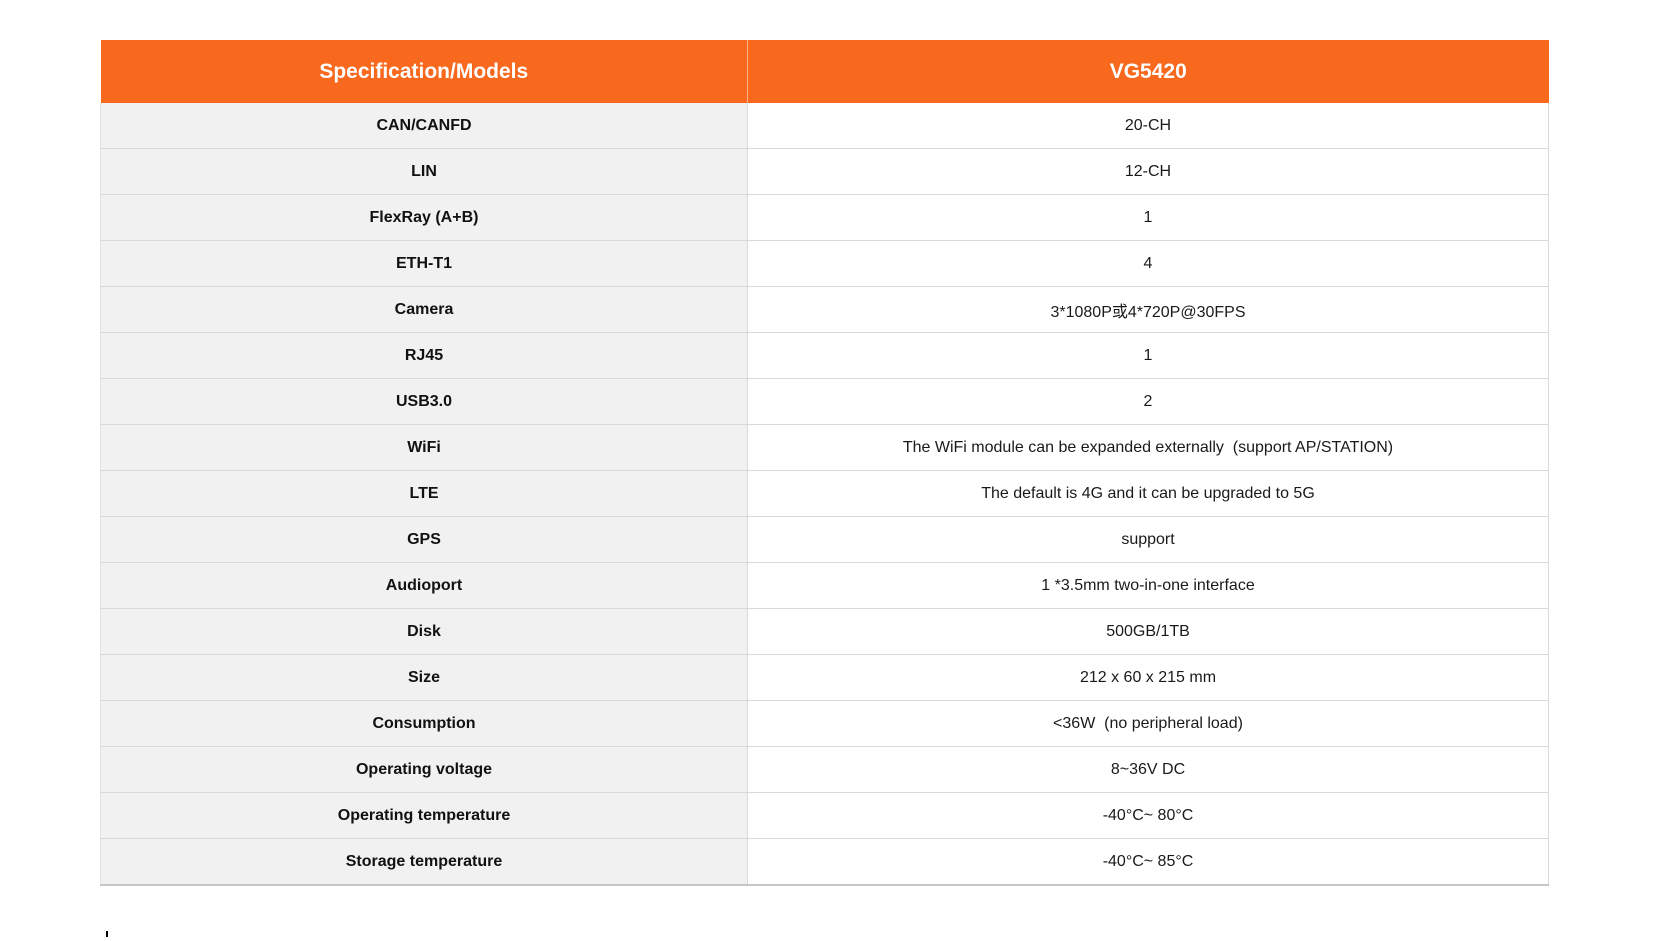  I want to click on col-header-specification-models: Specification/Models, so click(424, 71).